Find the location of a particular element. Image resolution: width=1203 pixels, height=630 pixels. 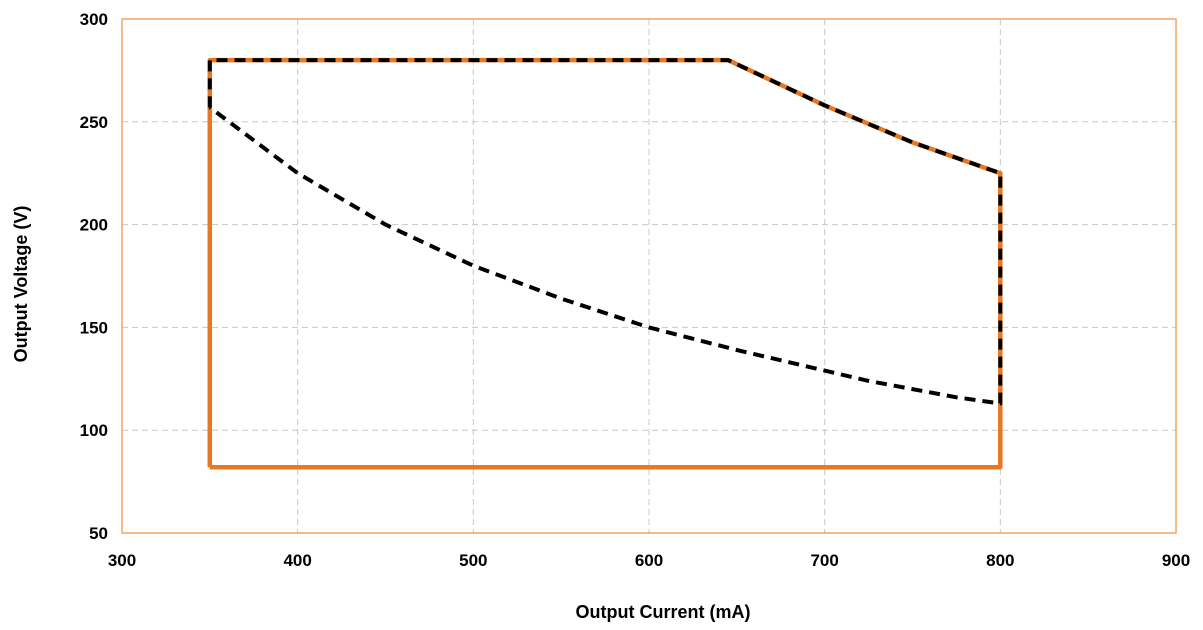

x-axis-label: Output Current (mA) is located at coordinates (663, 612).